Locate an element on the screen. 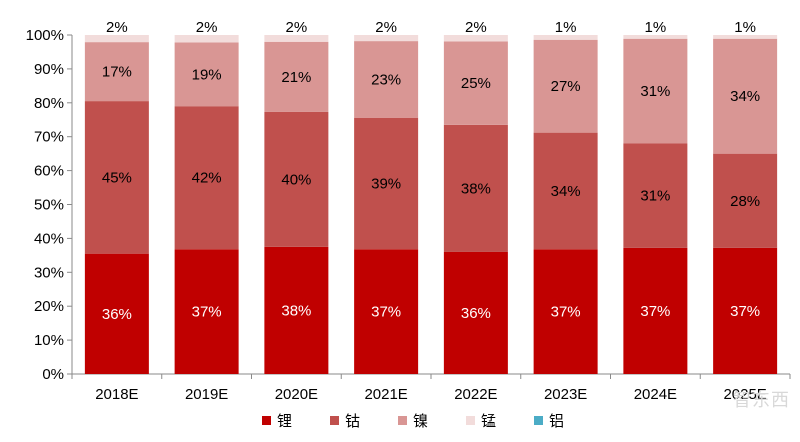 The width and height of the screenshot is (800, 442). data-label: 21% is located at coordinates (296, 77).